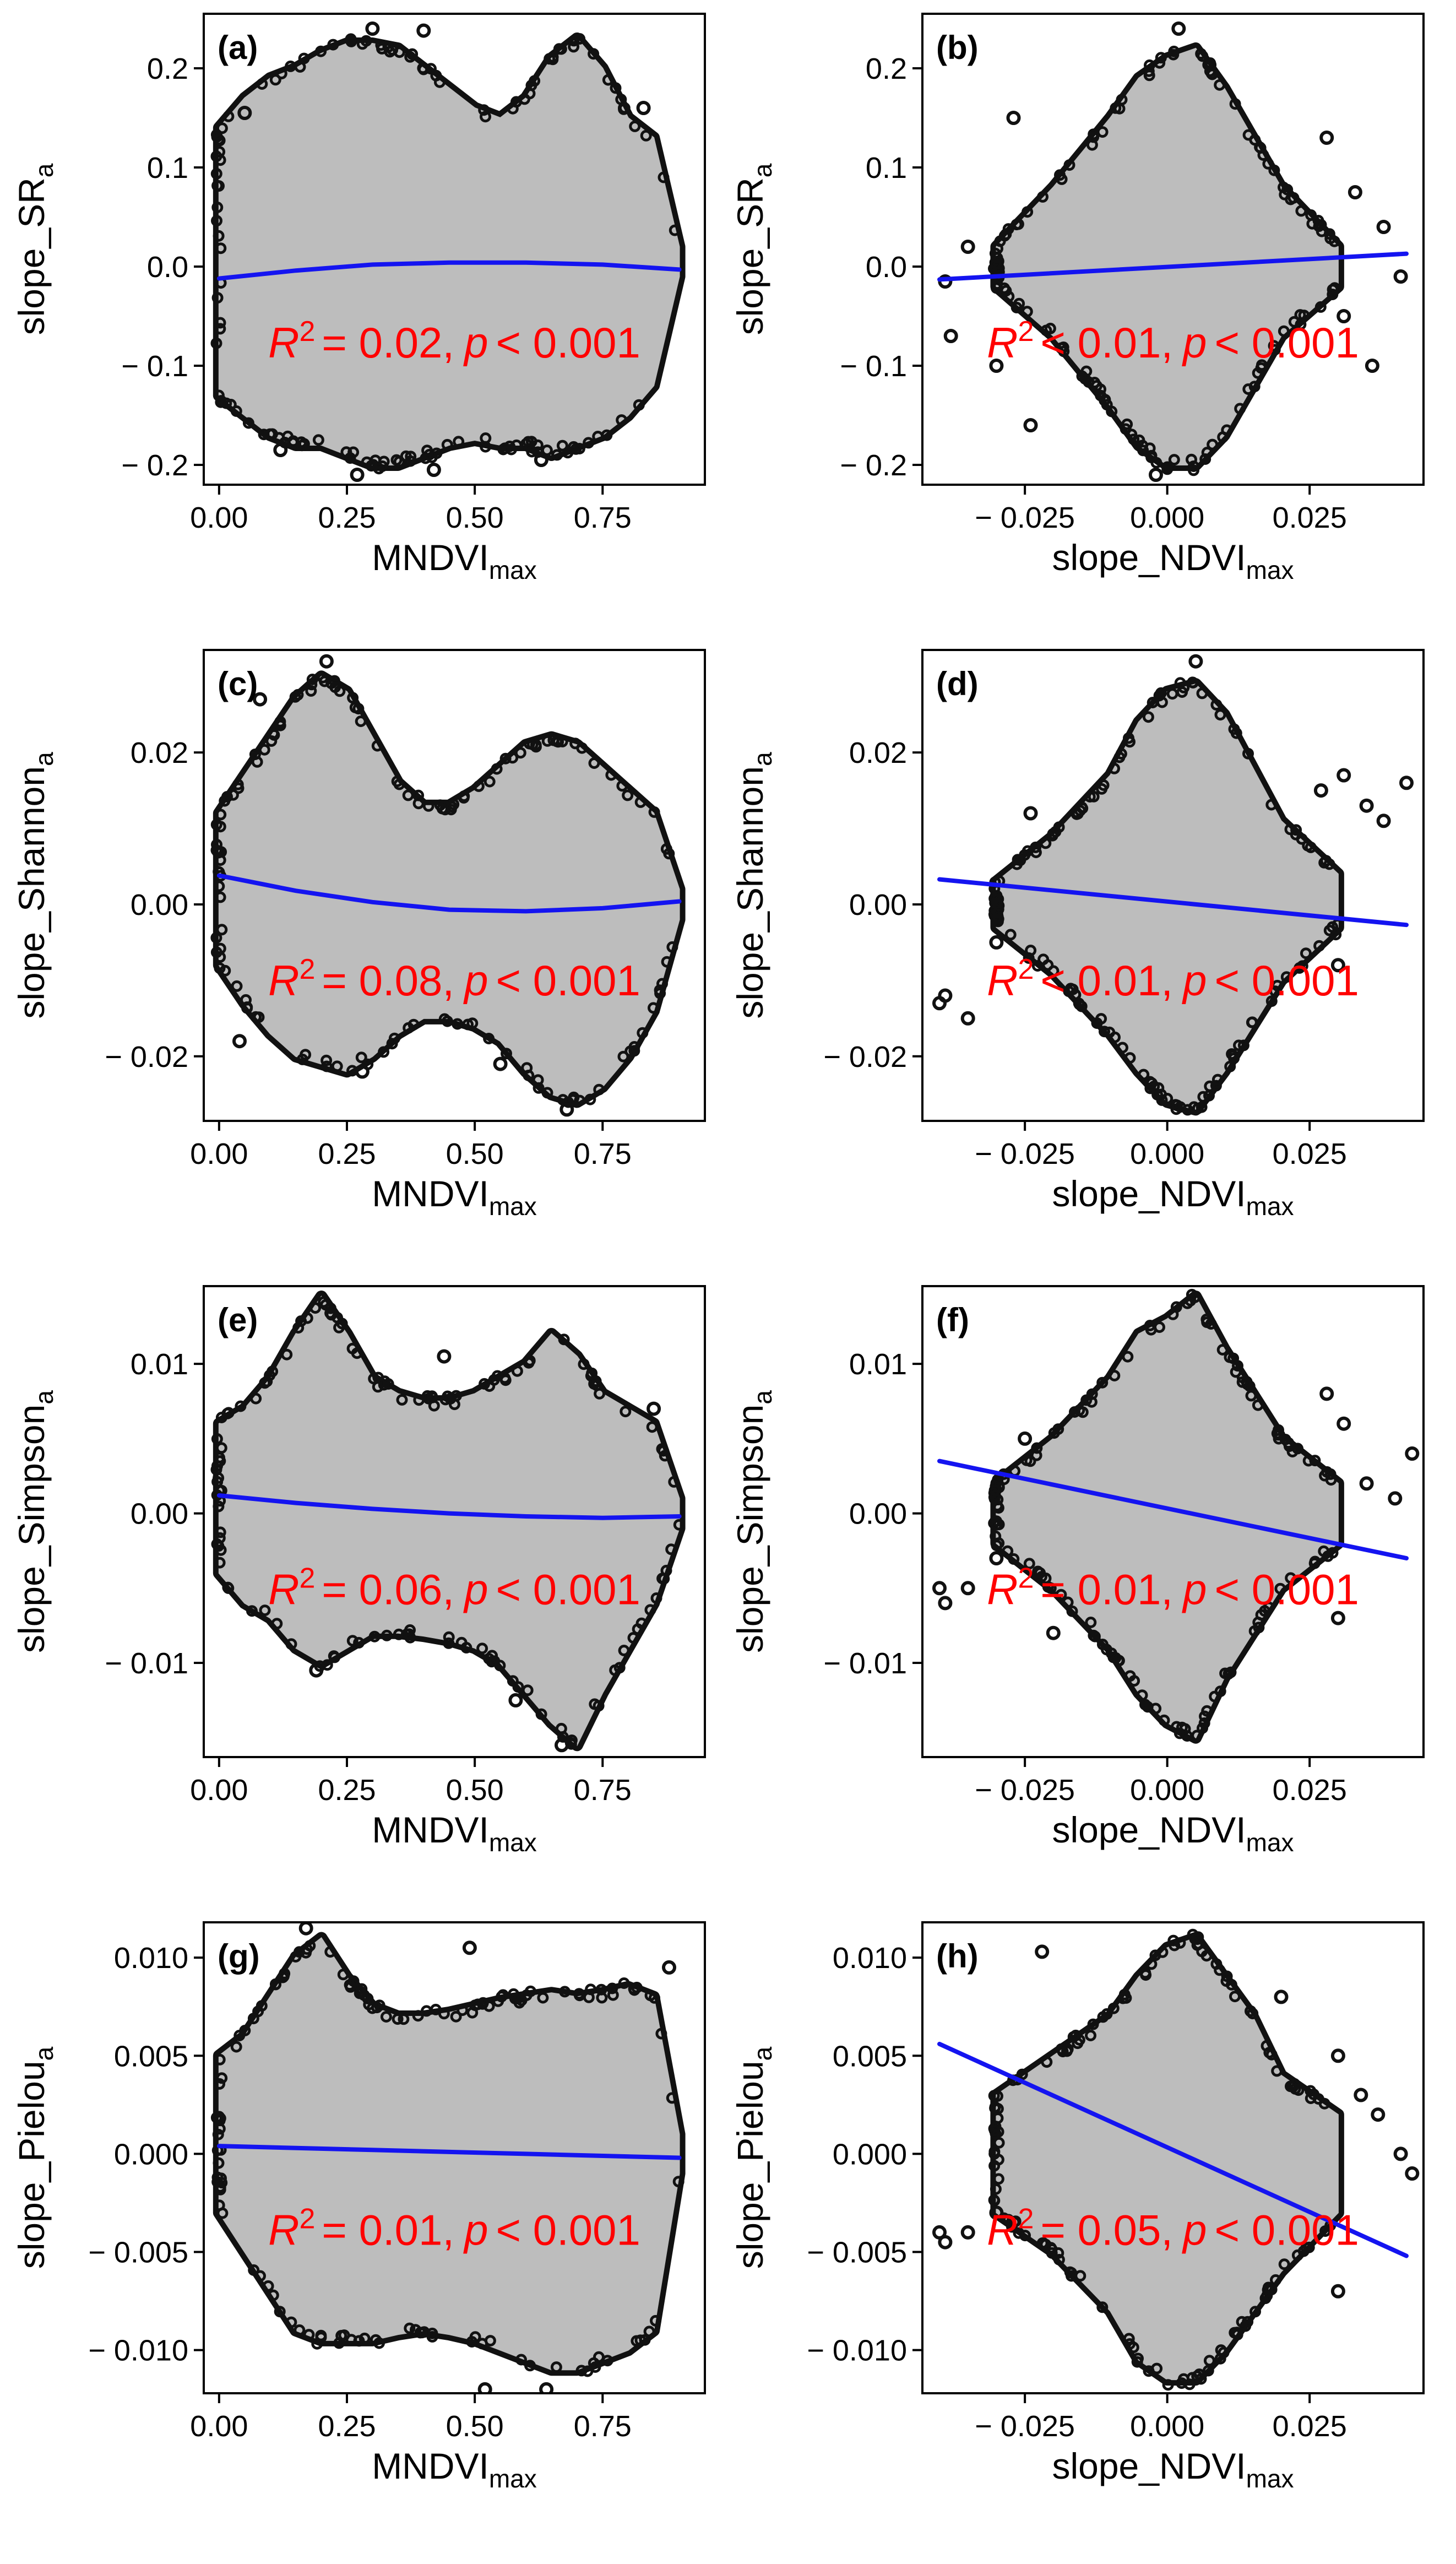 The image size is (1456, 2564). I want to click on stat-r2-value: = 0.08,, so click(388, 981).